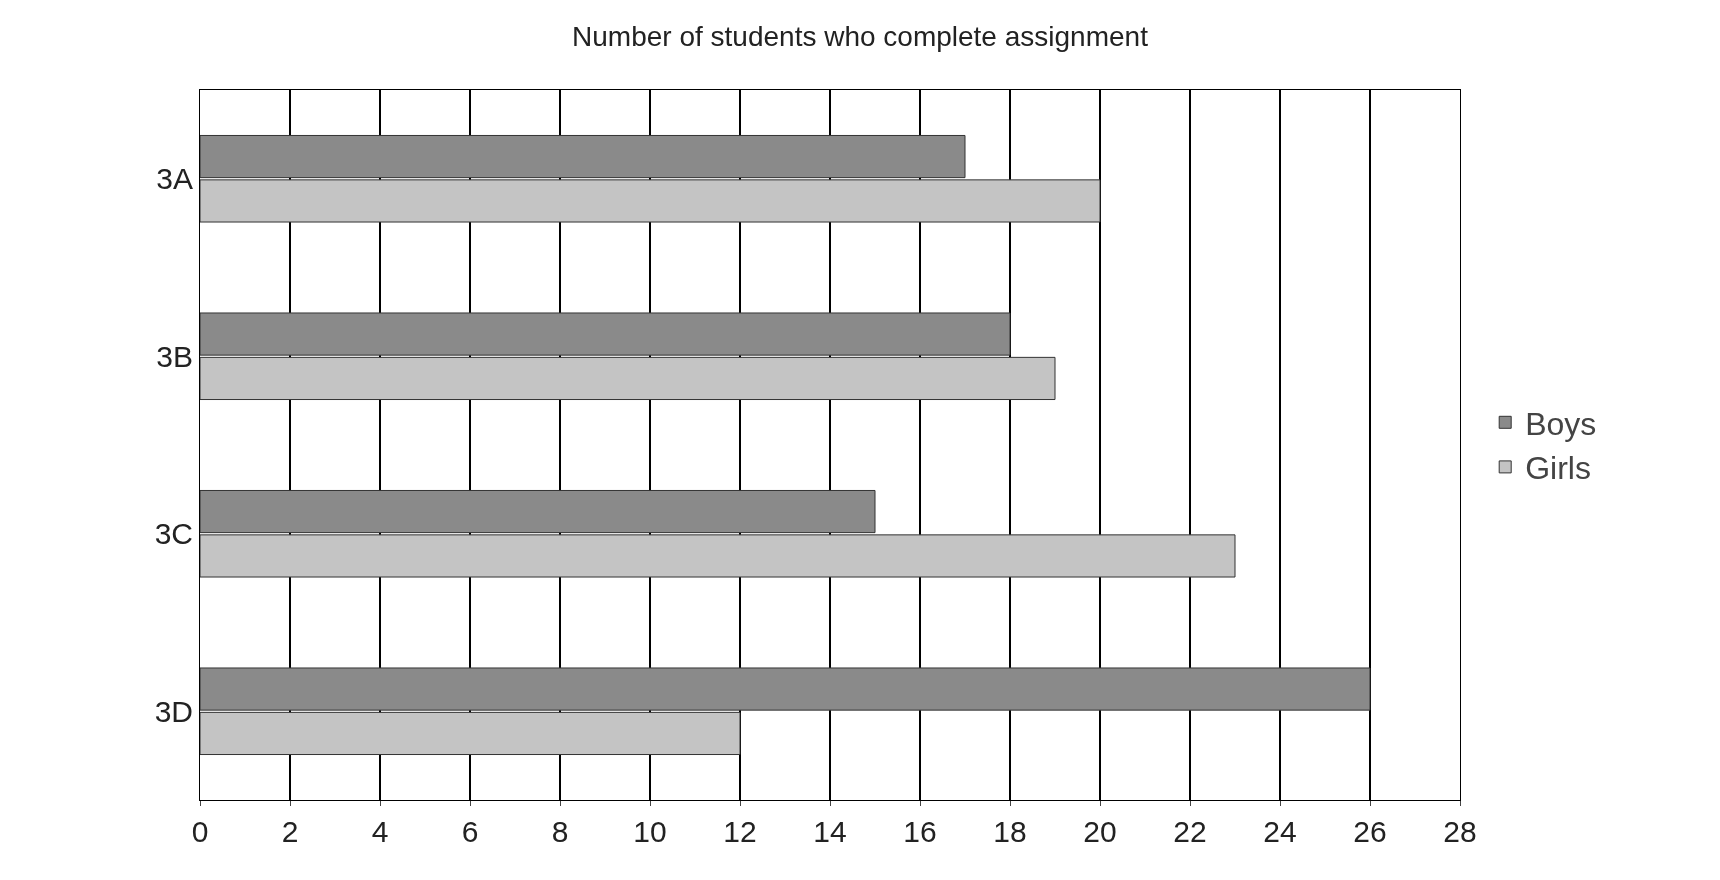  Describe the element at coordinates (560, 831) in the screenshot. I see `x-tick-label: 8` at that location.